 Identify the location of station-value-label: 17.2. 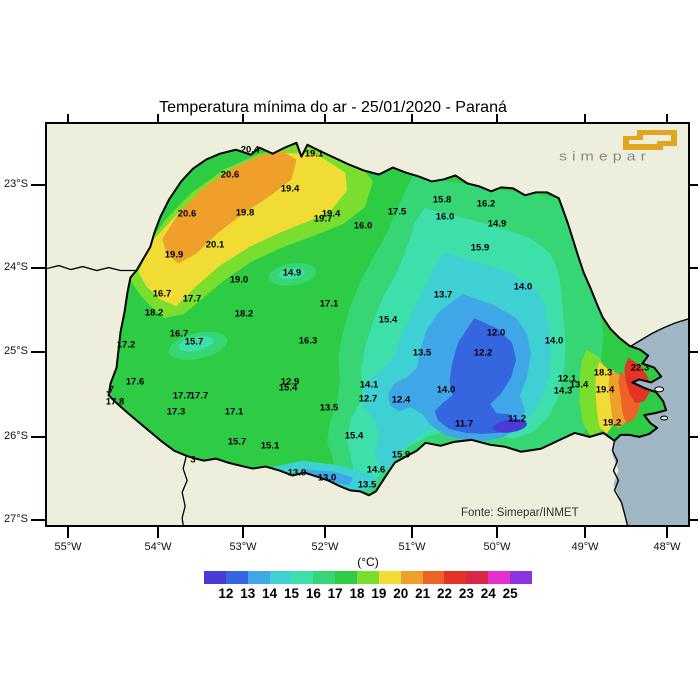
(126, 345).